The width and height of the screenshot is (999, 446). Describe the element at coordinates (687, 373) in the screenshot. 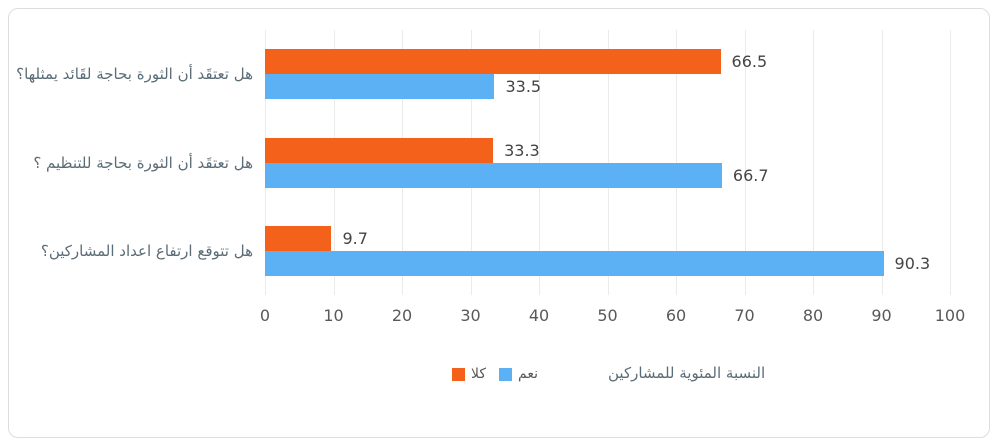

I see `x-axis-title: النسبة المئوية للمشاركين` at that location.